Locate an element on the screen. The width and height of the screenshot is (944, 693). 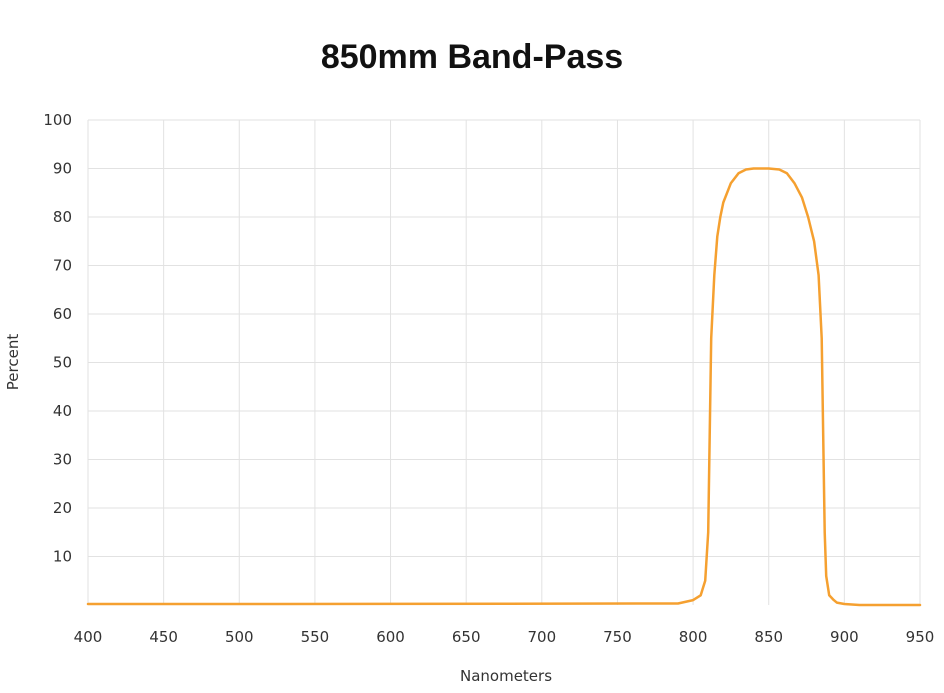
x-tick-label: 450 is located at coordinates (163, 637).